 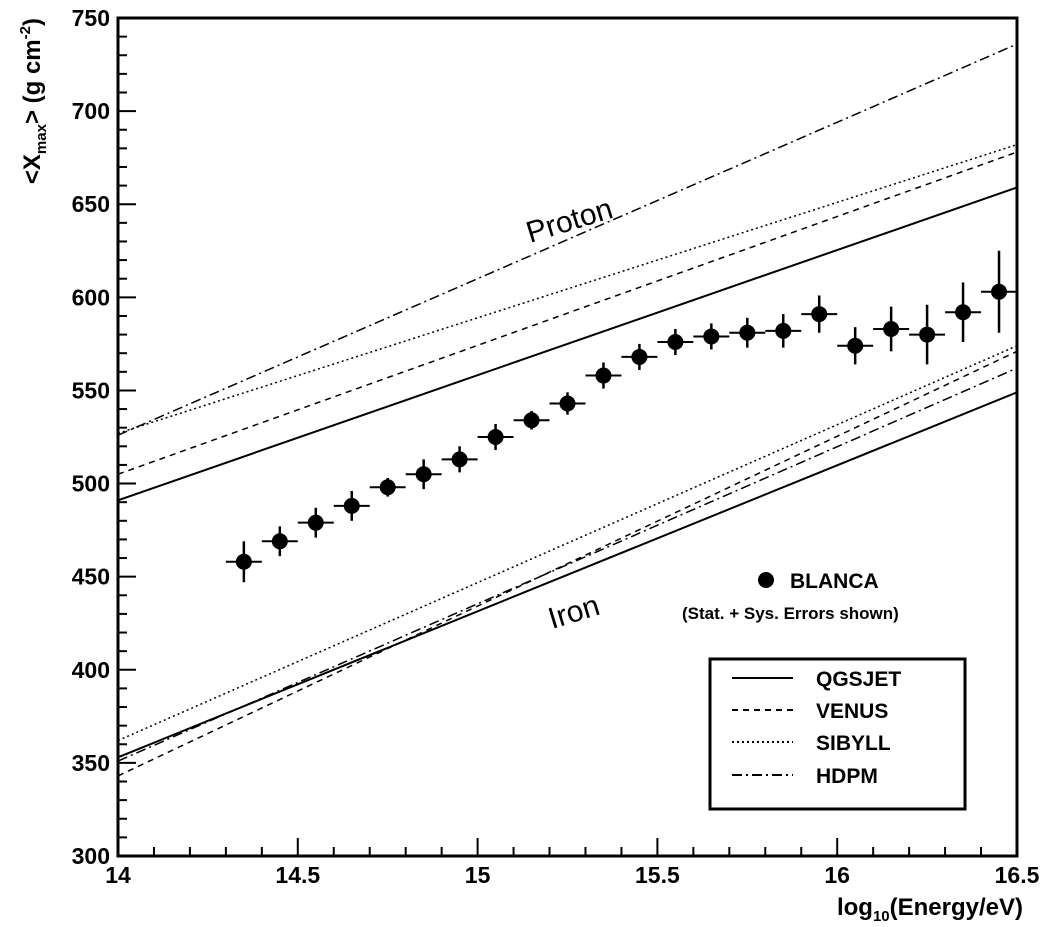 What do you see at coordinates (118, 875) in the screenshot?
I see `x-tick-label: 14` at bounding box center [118, 875].